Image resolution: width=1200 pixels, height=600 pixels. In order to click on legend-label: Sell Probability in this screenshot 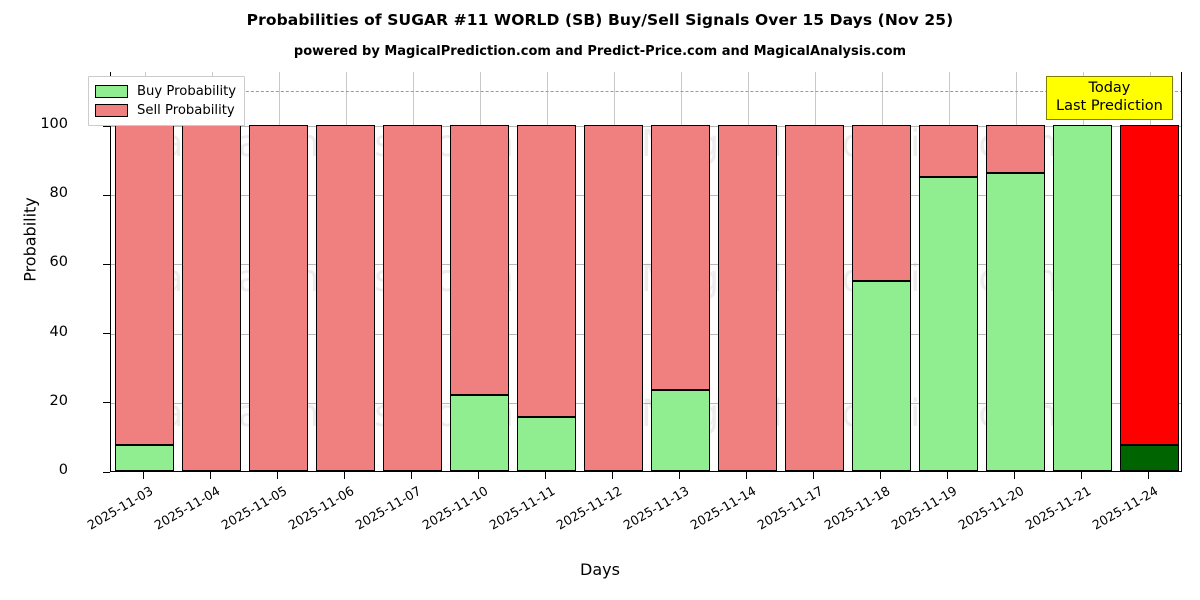, I will do `click(186, 110)`.